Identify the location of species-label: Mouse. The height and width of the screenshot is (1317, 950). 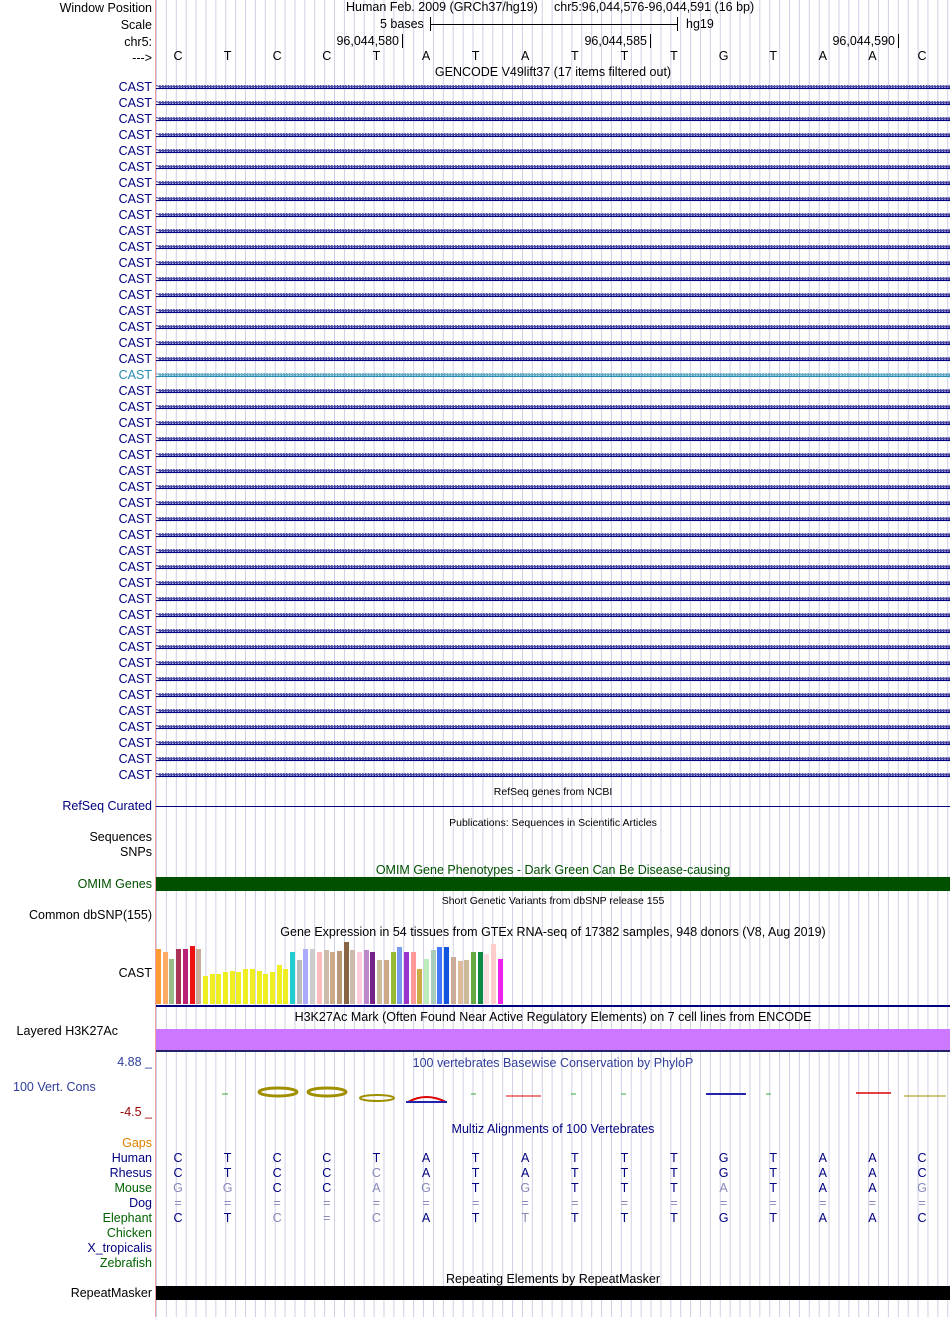
(133, 1188).